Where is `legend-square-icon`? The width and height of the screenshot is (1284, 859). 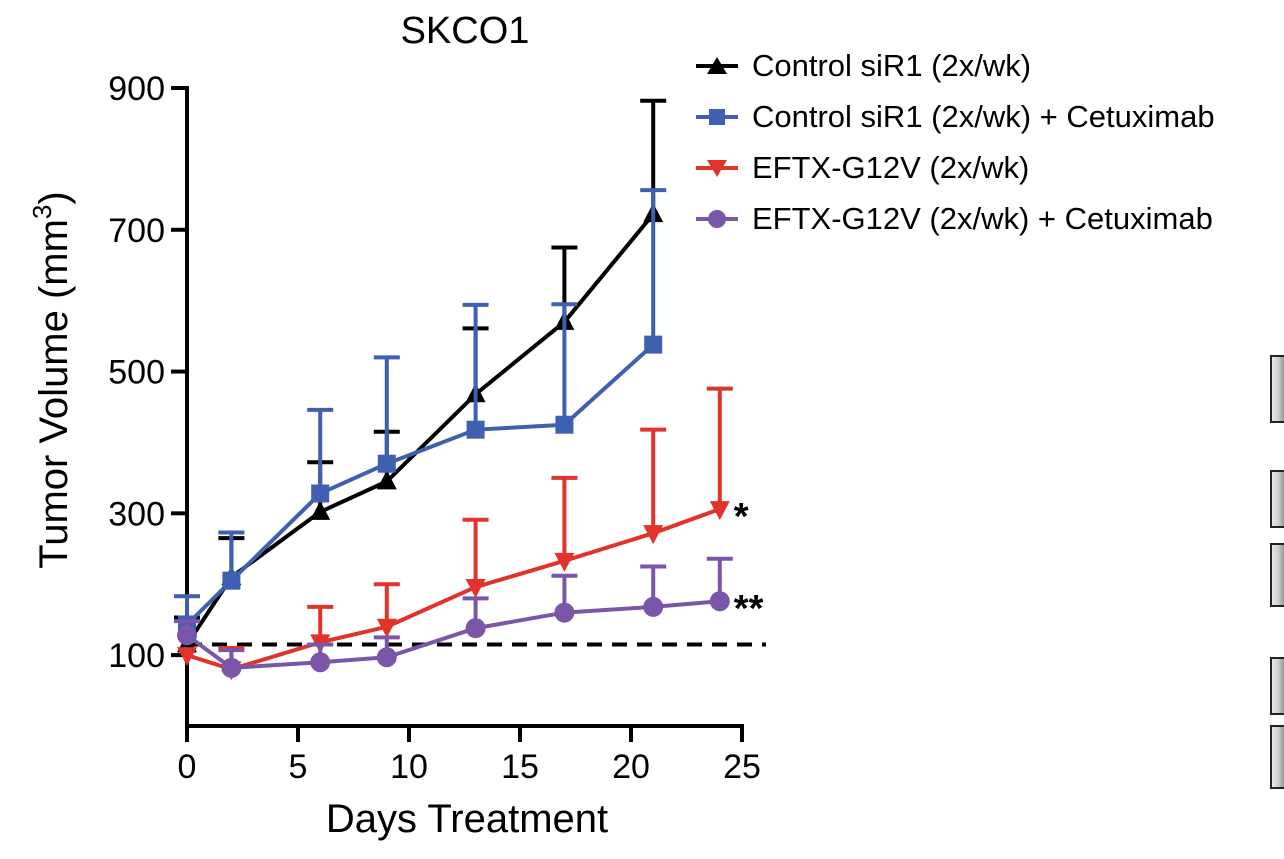
legend-square-icon is located at coordinates (717, 116).